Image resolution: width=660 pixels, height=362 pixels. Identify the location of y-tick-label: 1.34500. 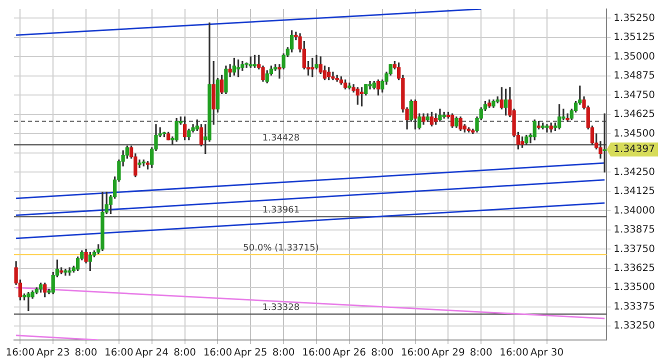
(635, 134).